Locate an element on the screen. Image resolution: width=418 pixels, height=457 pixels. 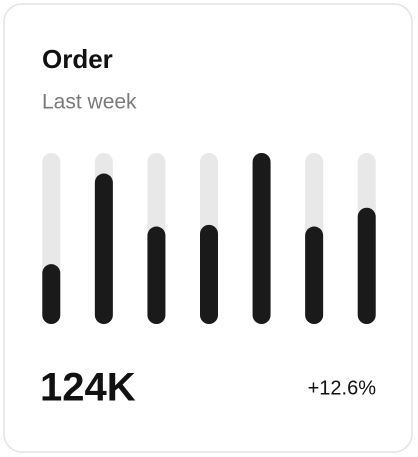
chart-title: Order is located at coordinates (77, 59).